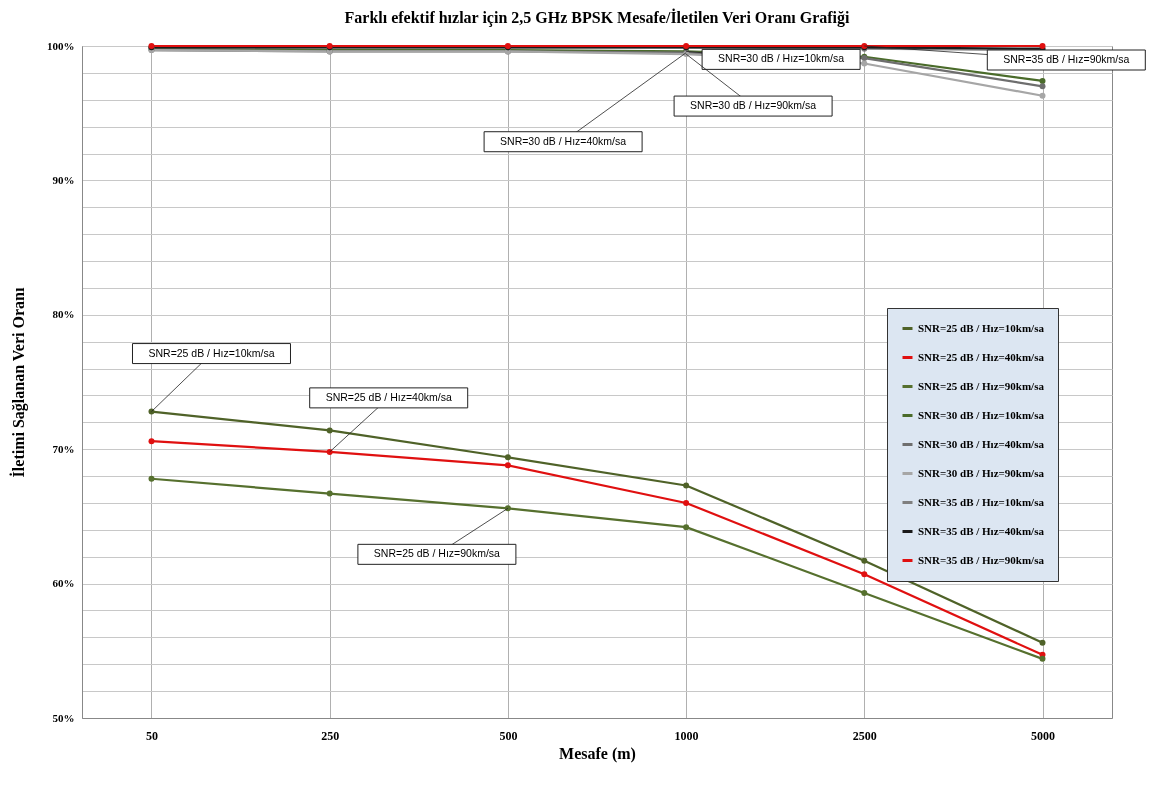 The height and width of the screenshot is (807, 1166). Describe the element at coordinates (981, 559) in the screenshot. I see `legend-label: SNR=35 dB / Hız=90km/sa` at that location.